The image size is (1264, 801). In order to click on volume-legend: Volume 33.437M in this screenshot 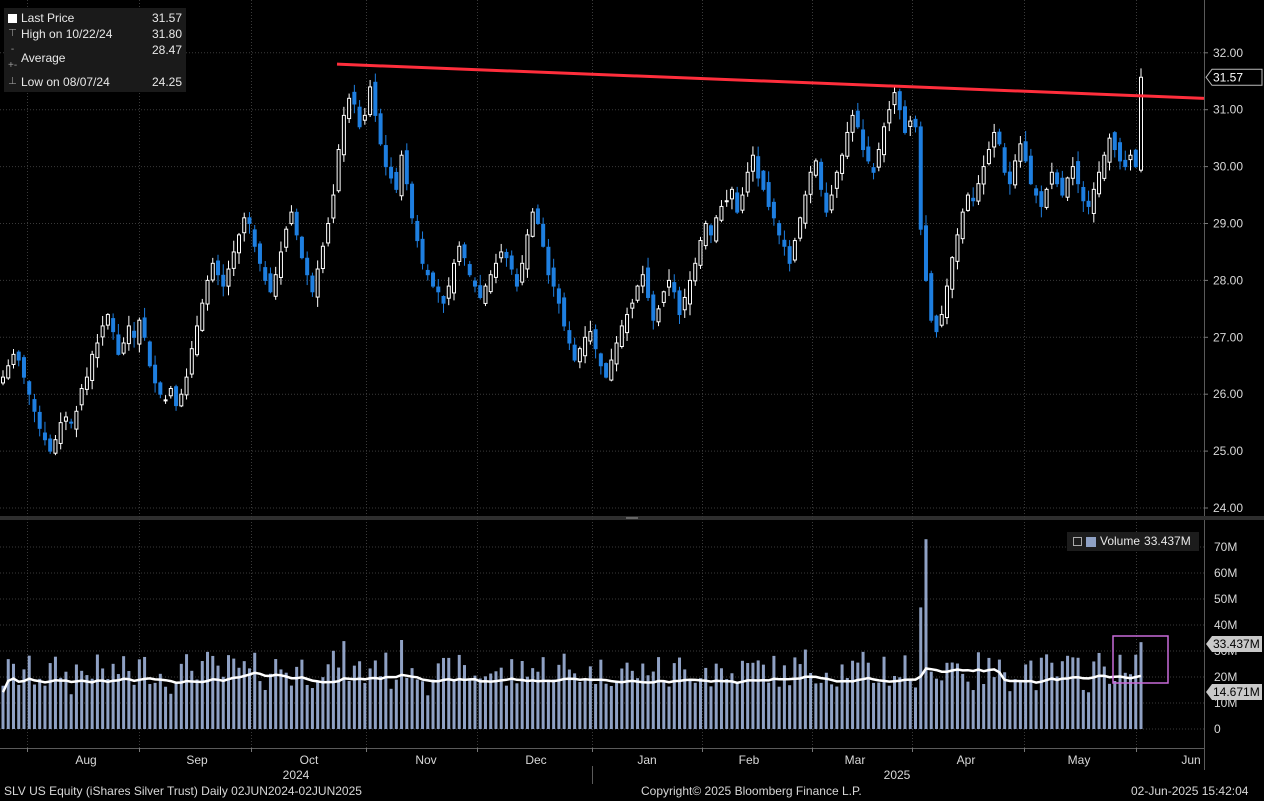, I will do `click(1133, 541)`.